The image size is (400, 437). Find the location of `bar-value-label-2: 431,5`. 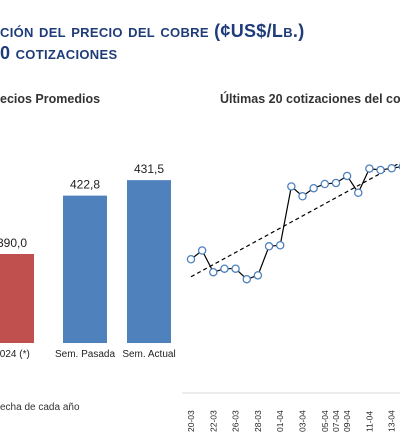

bar-value-label-2: 431,5 is located at coordinates (149, 169).